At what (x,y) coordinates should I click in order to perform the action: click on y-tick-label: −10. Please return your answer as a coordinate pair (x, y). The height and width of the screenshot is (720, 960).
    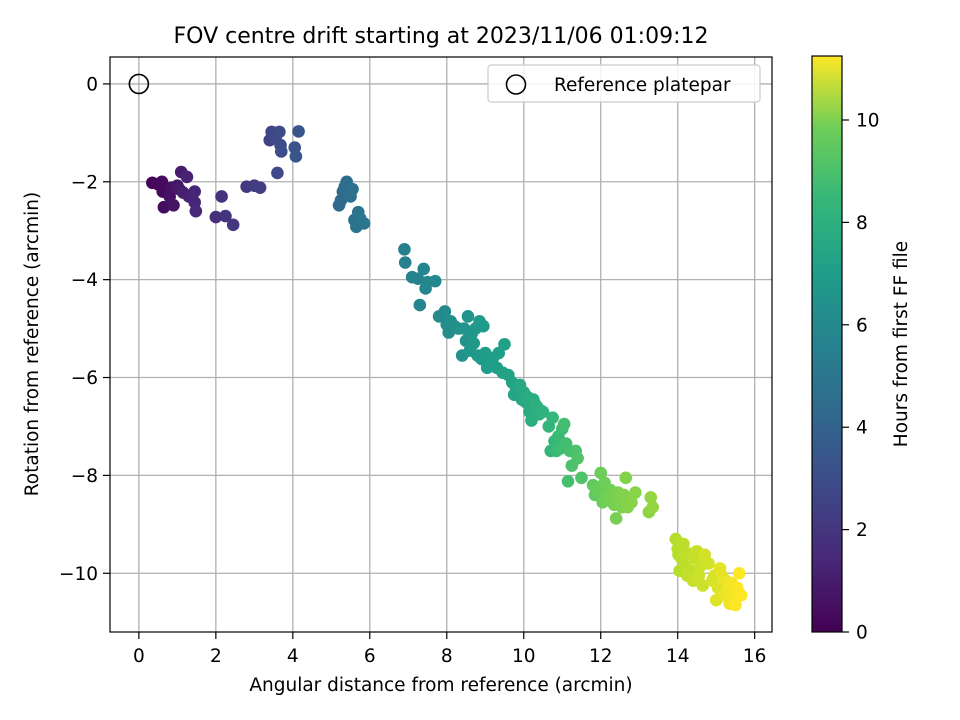
    Looking at the image, I should click on (78, 574).